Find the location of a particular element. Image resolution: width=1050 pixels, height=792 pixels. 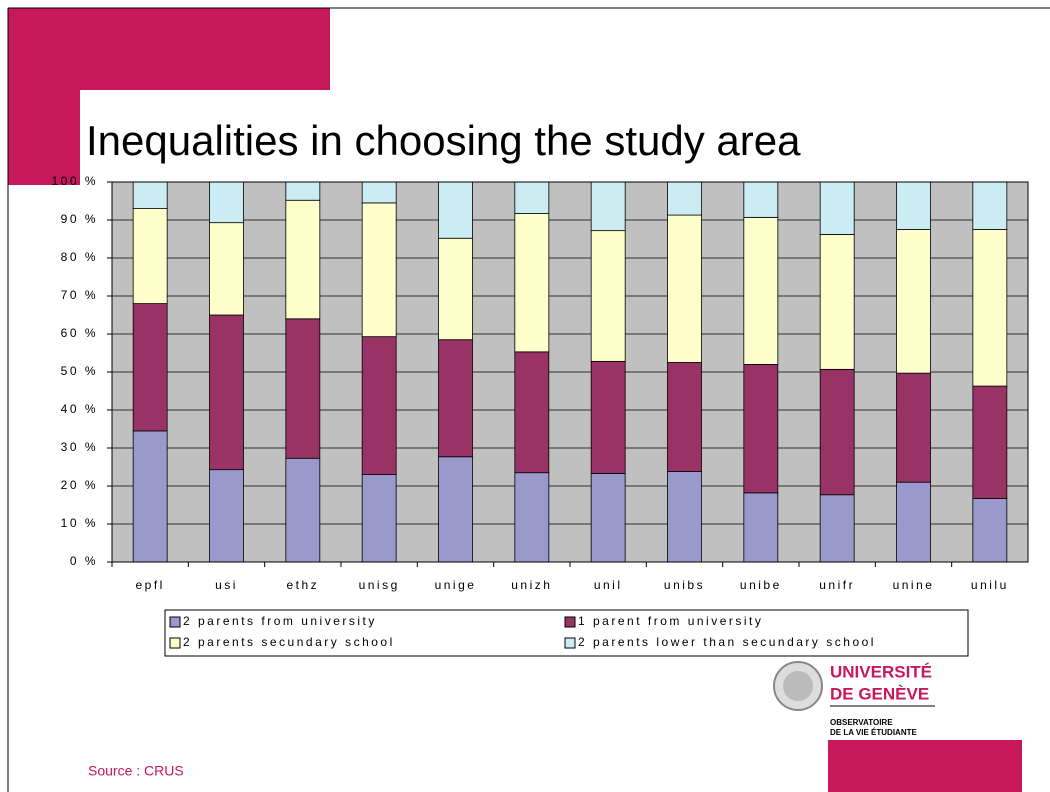

y-tick-label: 90 % is located at coordinates (79, 219).